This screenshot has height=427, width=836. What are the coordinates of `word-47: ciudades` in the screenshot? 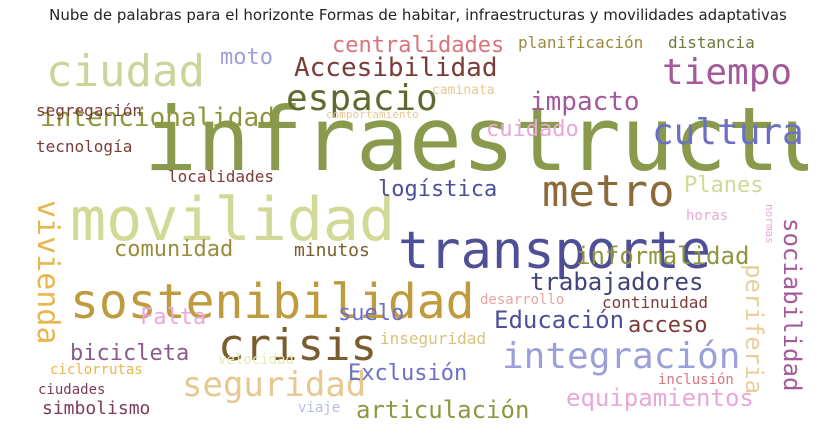 It's located at (71, 390).